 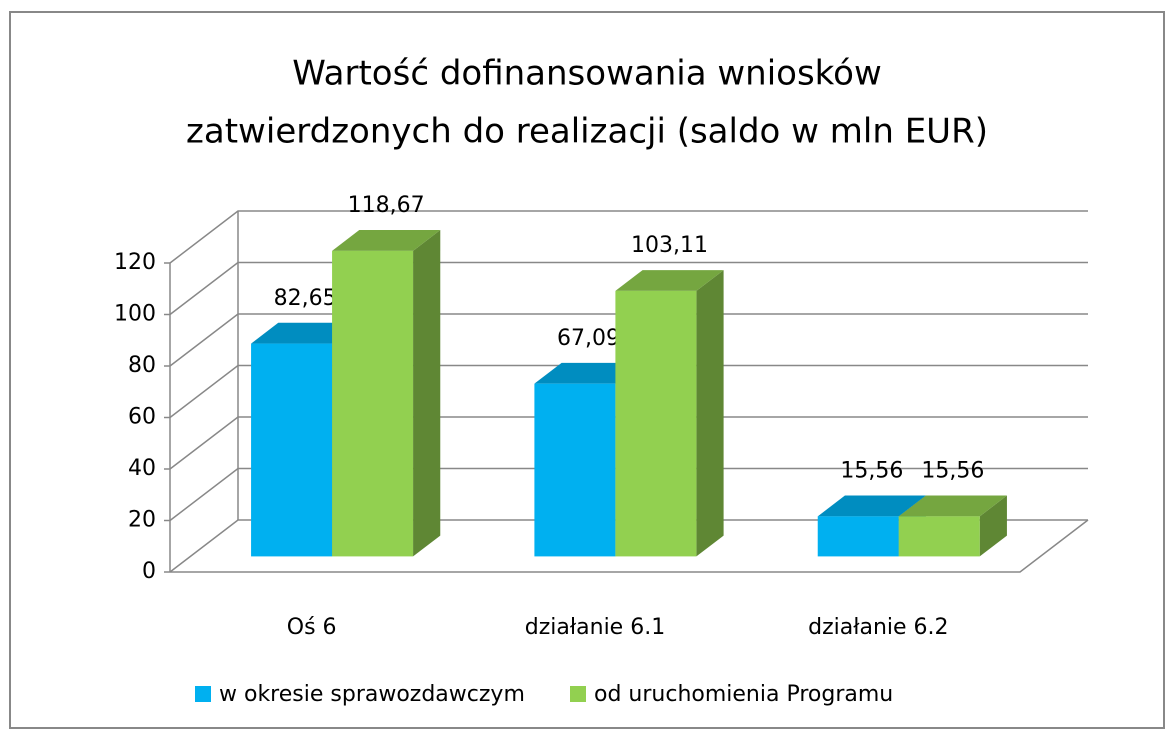 I want to click on floor-edge, so click(x=629, y=546).